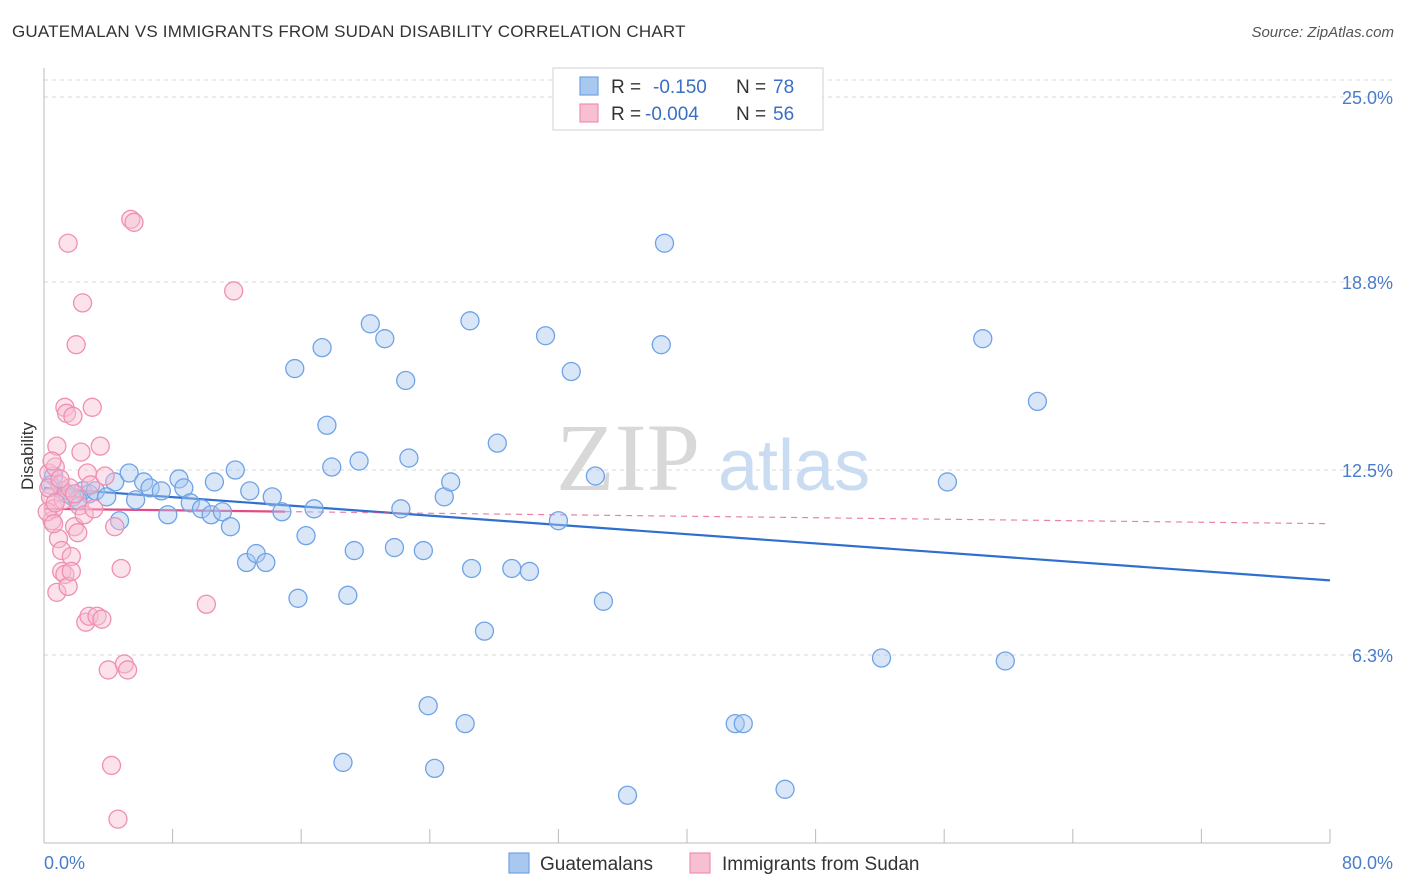 This screenshot has height=892, width=1406. Describe the element at coordinates (751, 114) in the screenshot. I see `legend-n-label-1: N =` at that location.